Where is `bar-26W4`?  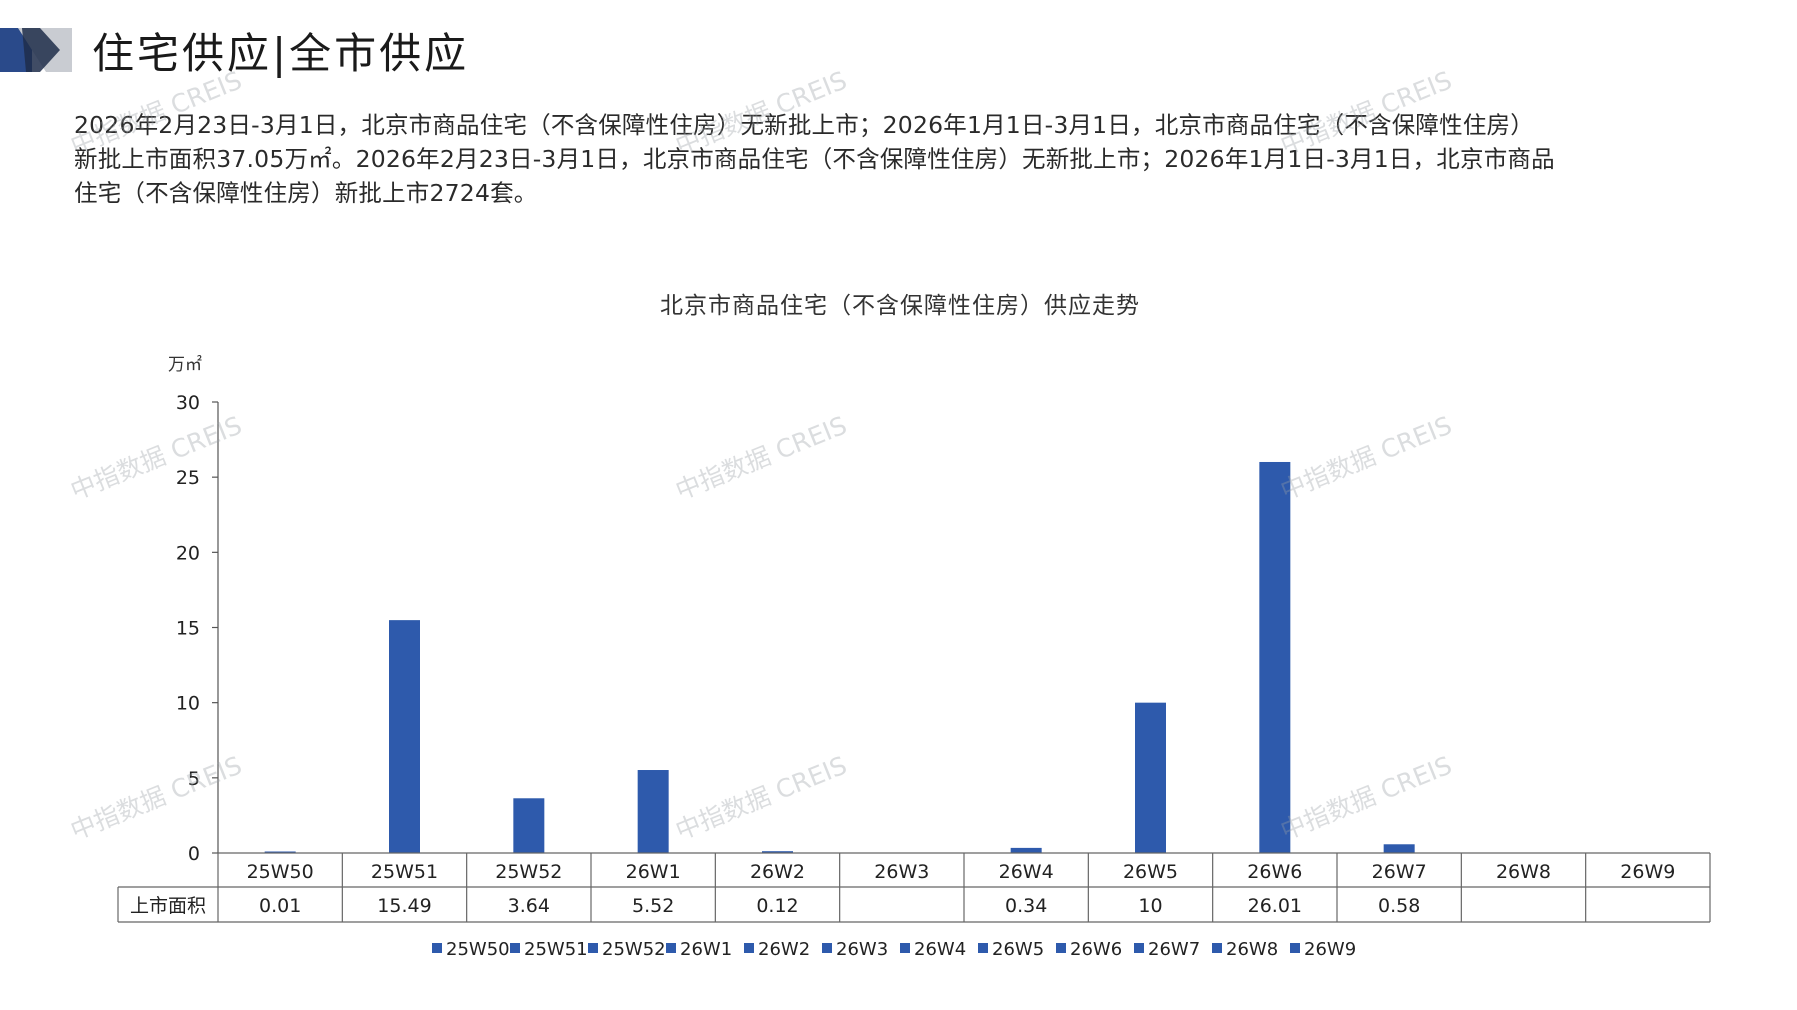 bar-26W4 is located at coordinates (1026, 850).